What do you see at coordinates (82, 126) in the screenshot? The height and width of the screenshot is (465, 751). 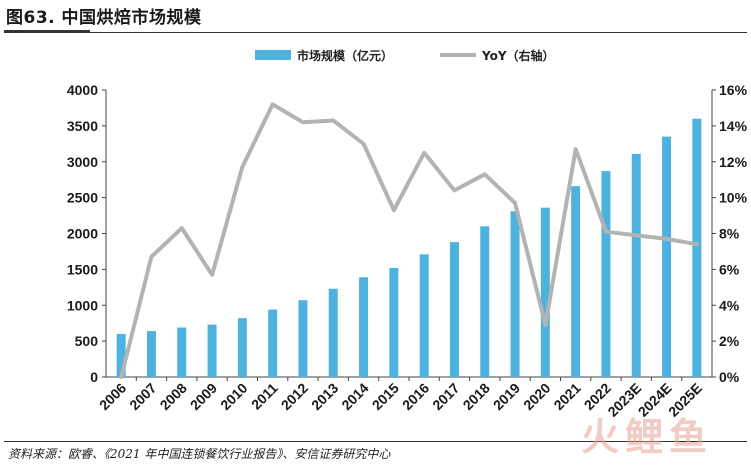 I see `left-tick-label: 3500` at bounding box center [82, 126].